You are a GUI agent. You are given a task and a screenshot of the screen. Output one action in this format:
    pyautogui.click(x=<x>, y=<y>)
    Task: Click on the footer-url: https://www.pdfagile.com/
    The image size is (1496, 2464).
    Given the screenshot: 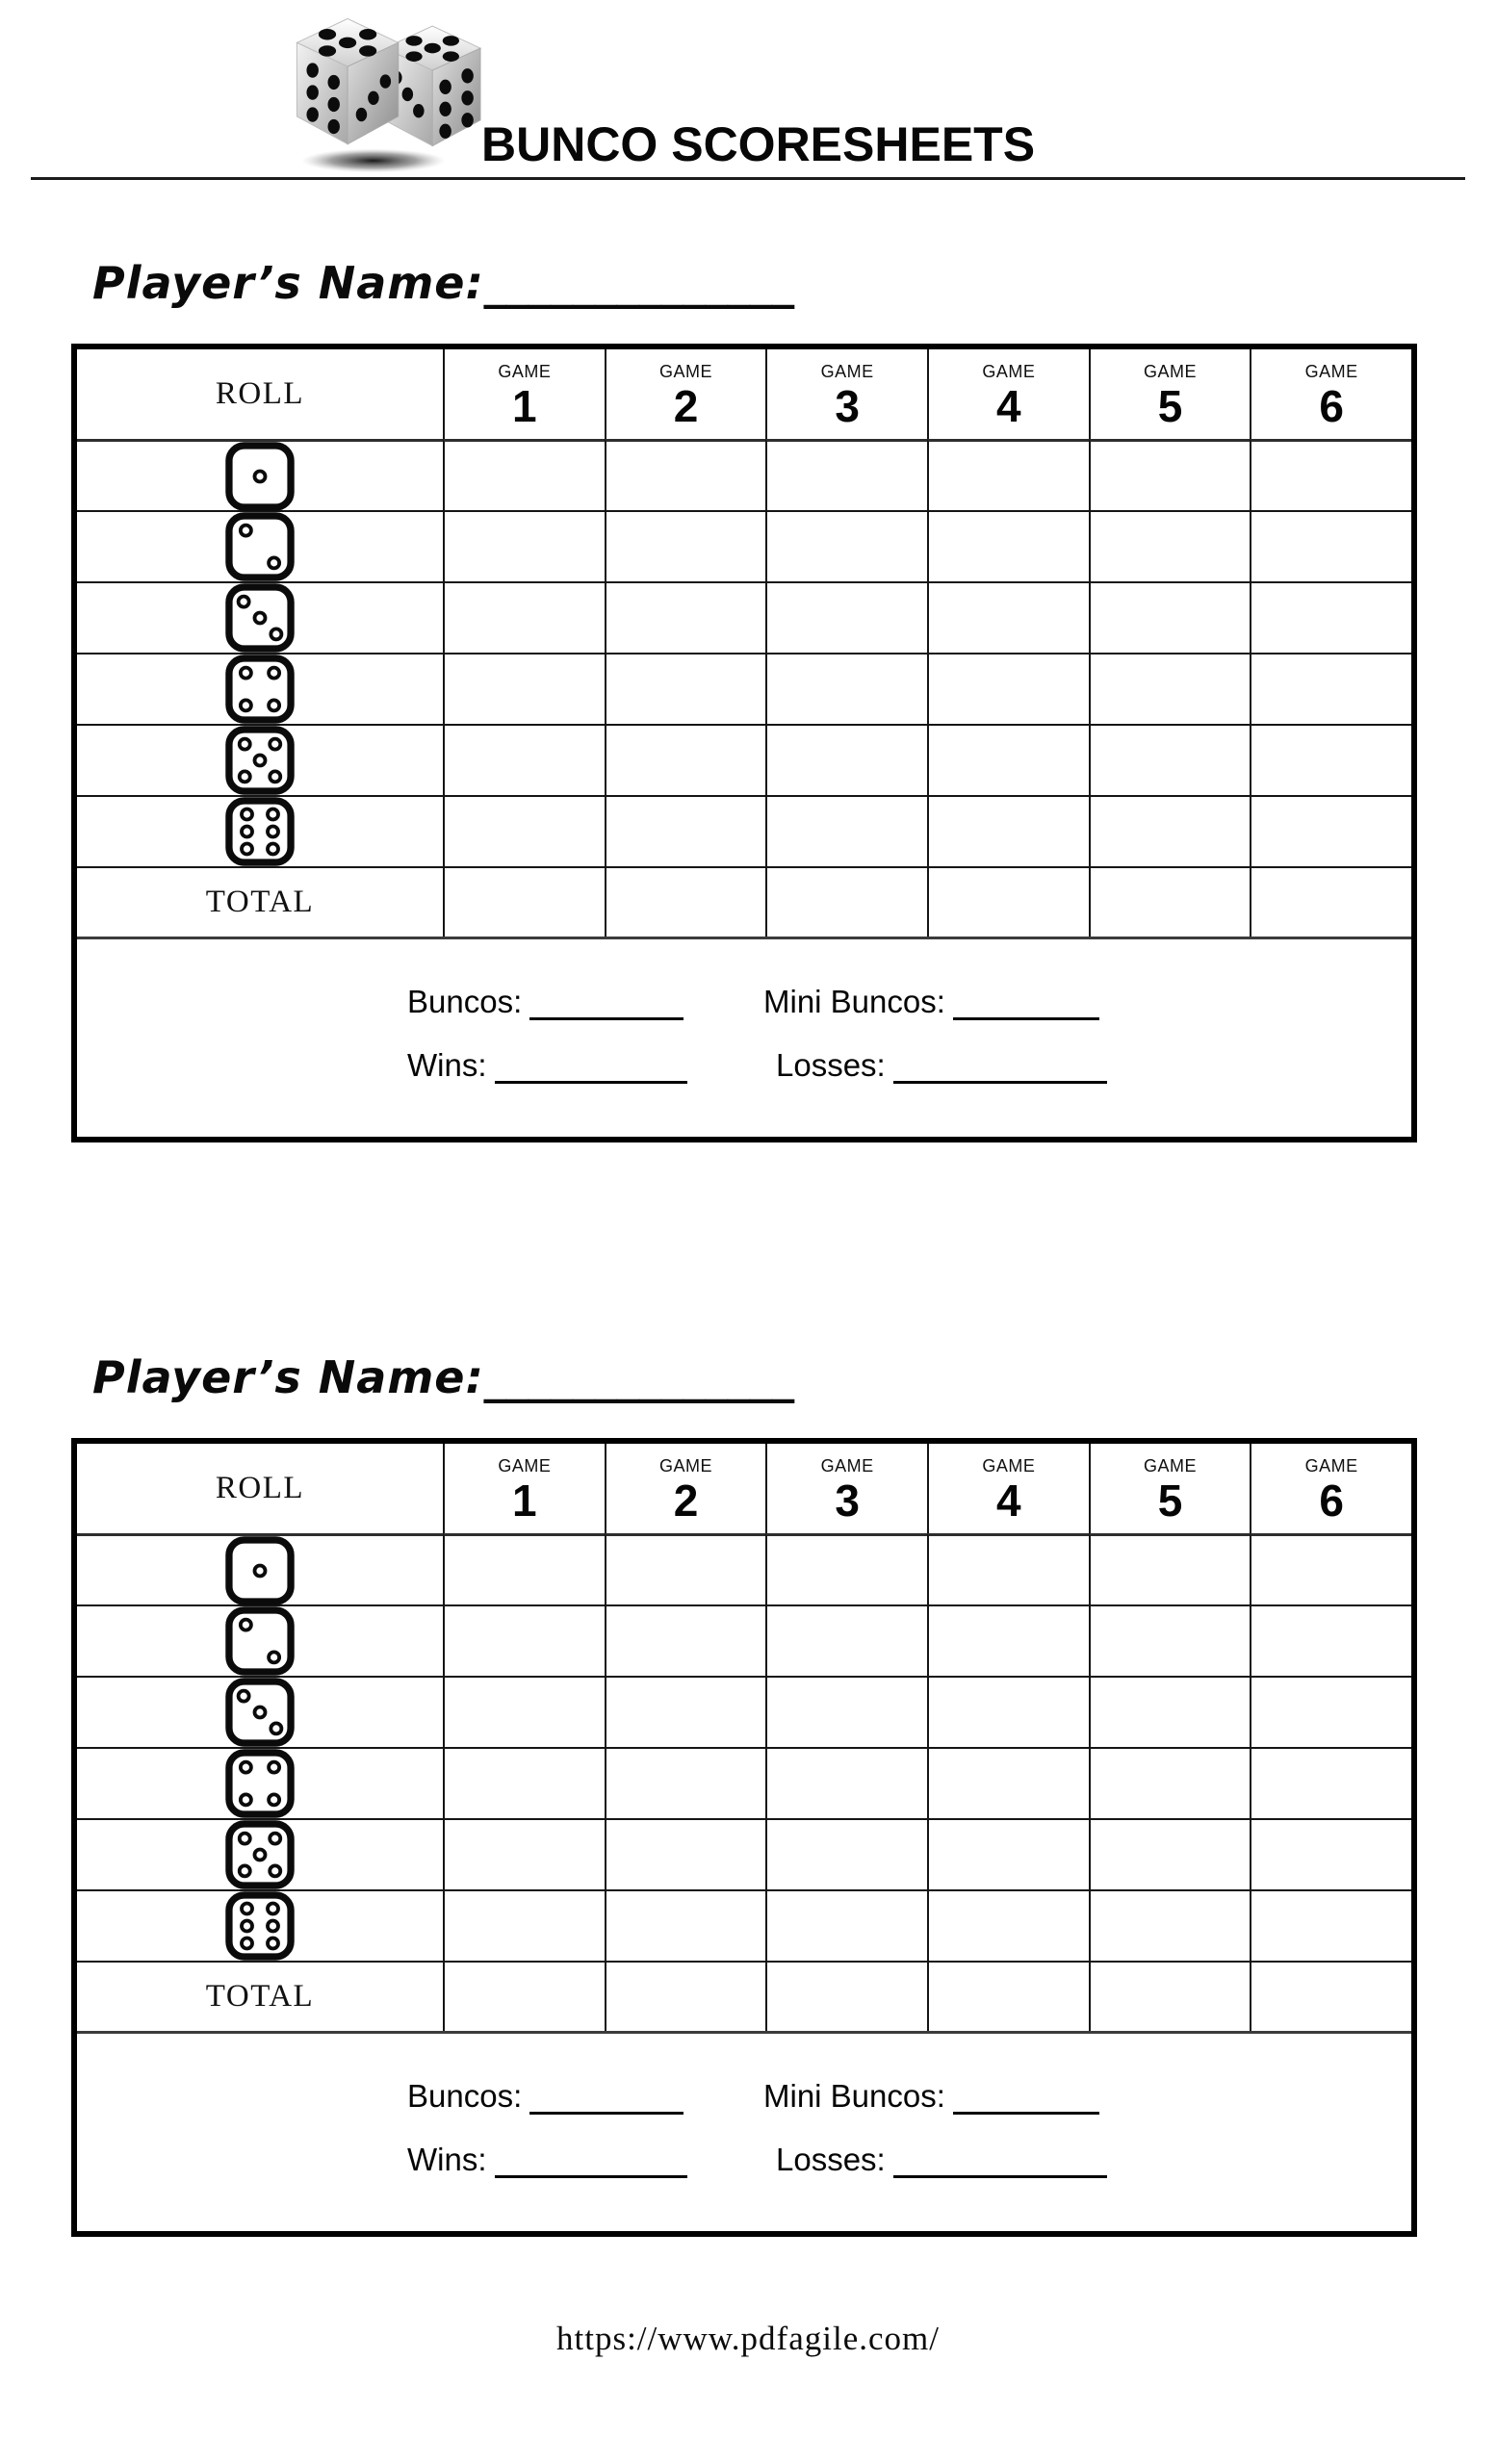 What is the action you would take?
    pyautogui.click(x=748, y=2338)
    